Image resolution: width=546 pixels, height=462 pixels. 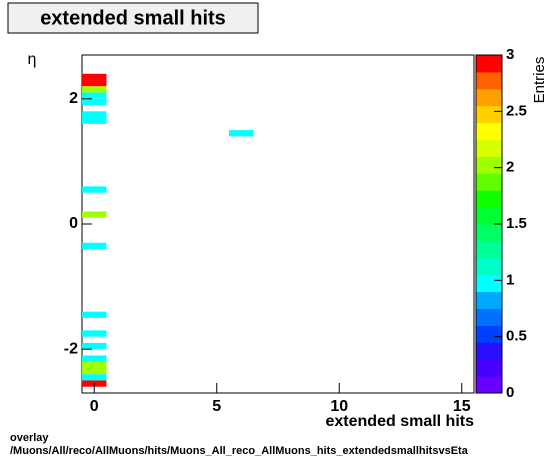 I want to click on colorbar-tick-label: 0.5, so click(x=516, y=336).